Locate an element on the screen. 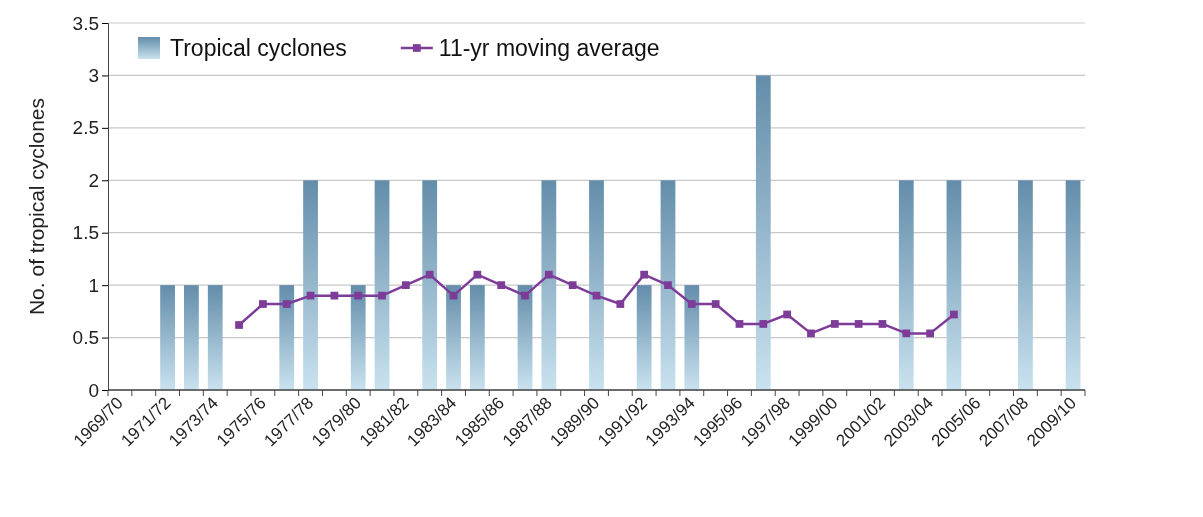 The image size is (1203, 517). y-tick-label: 2 is located at coordinates (93, 180).